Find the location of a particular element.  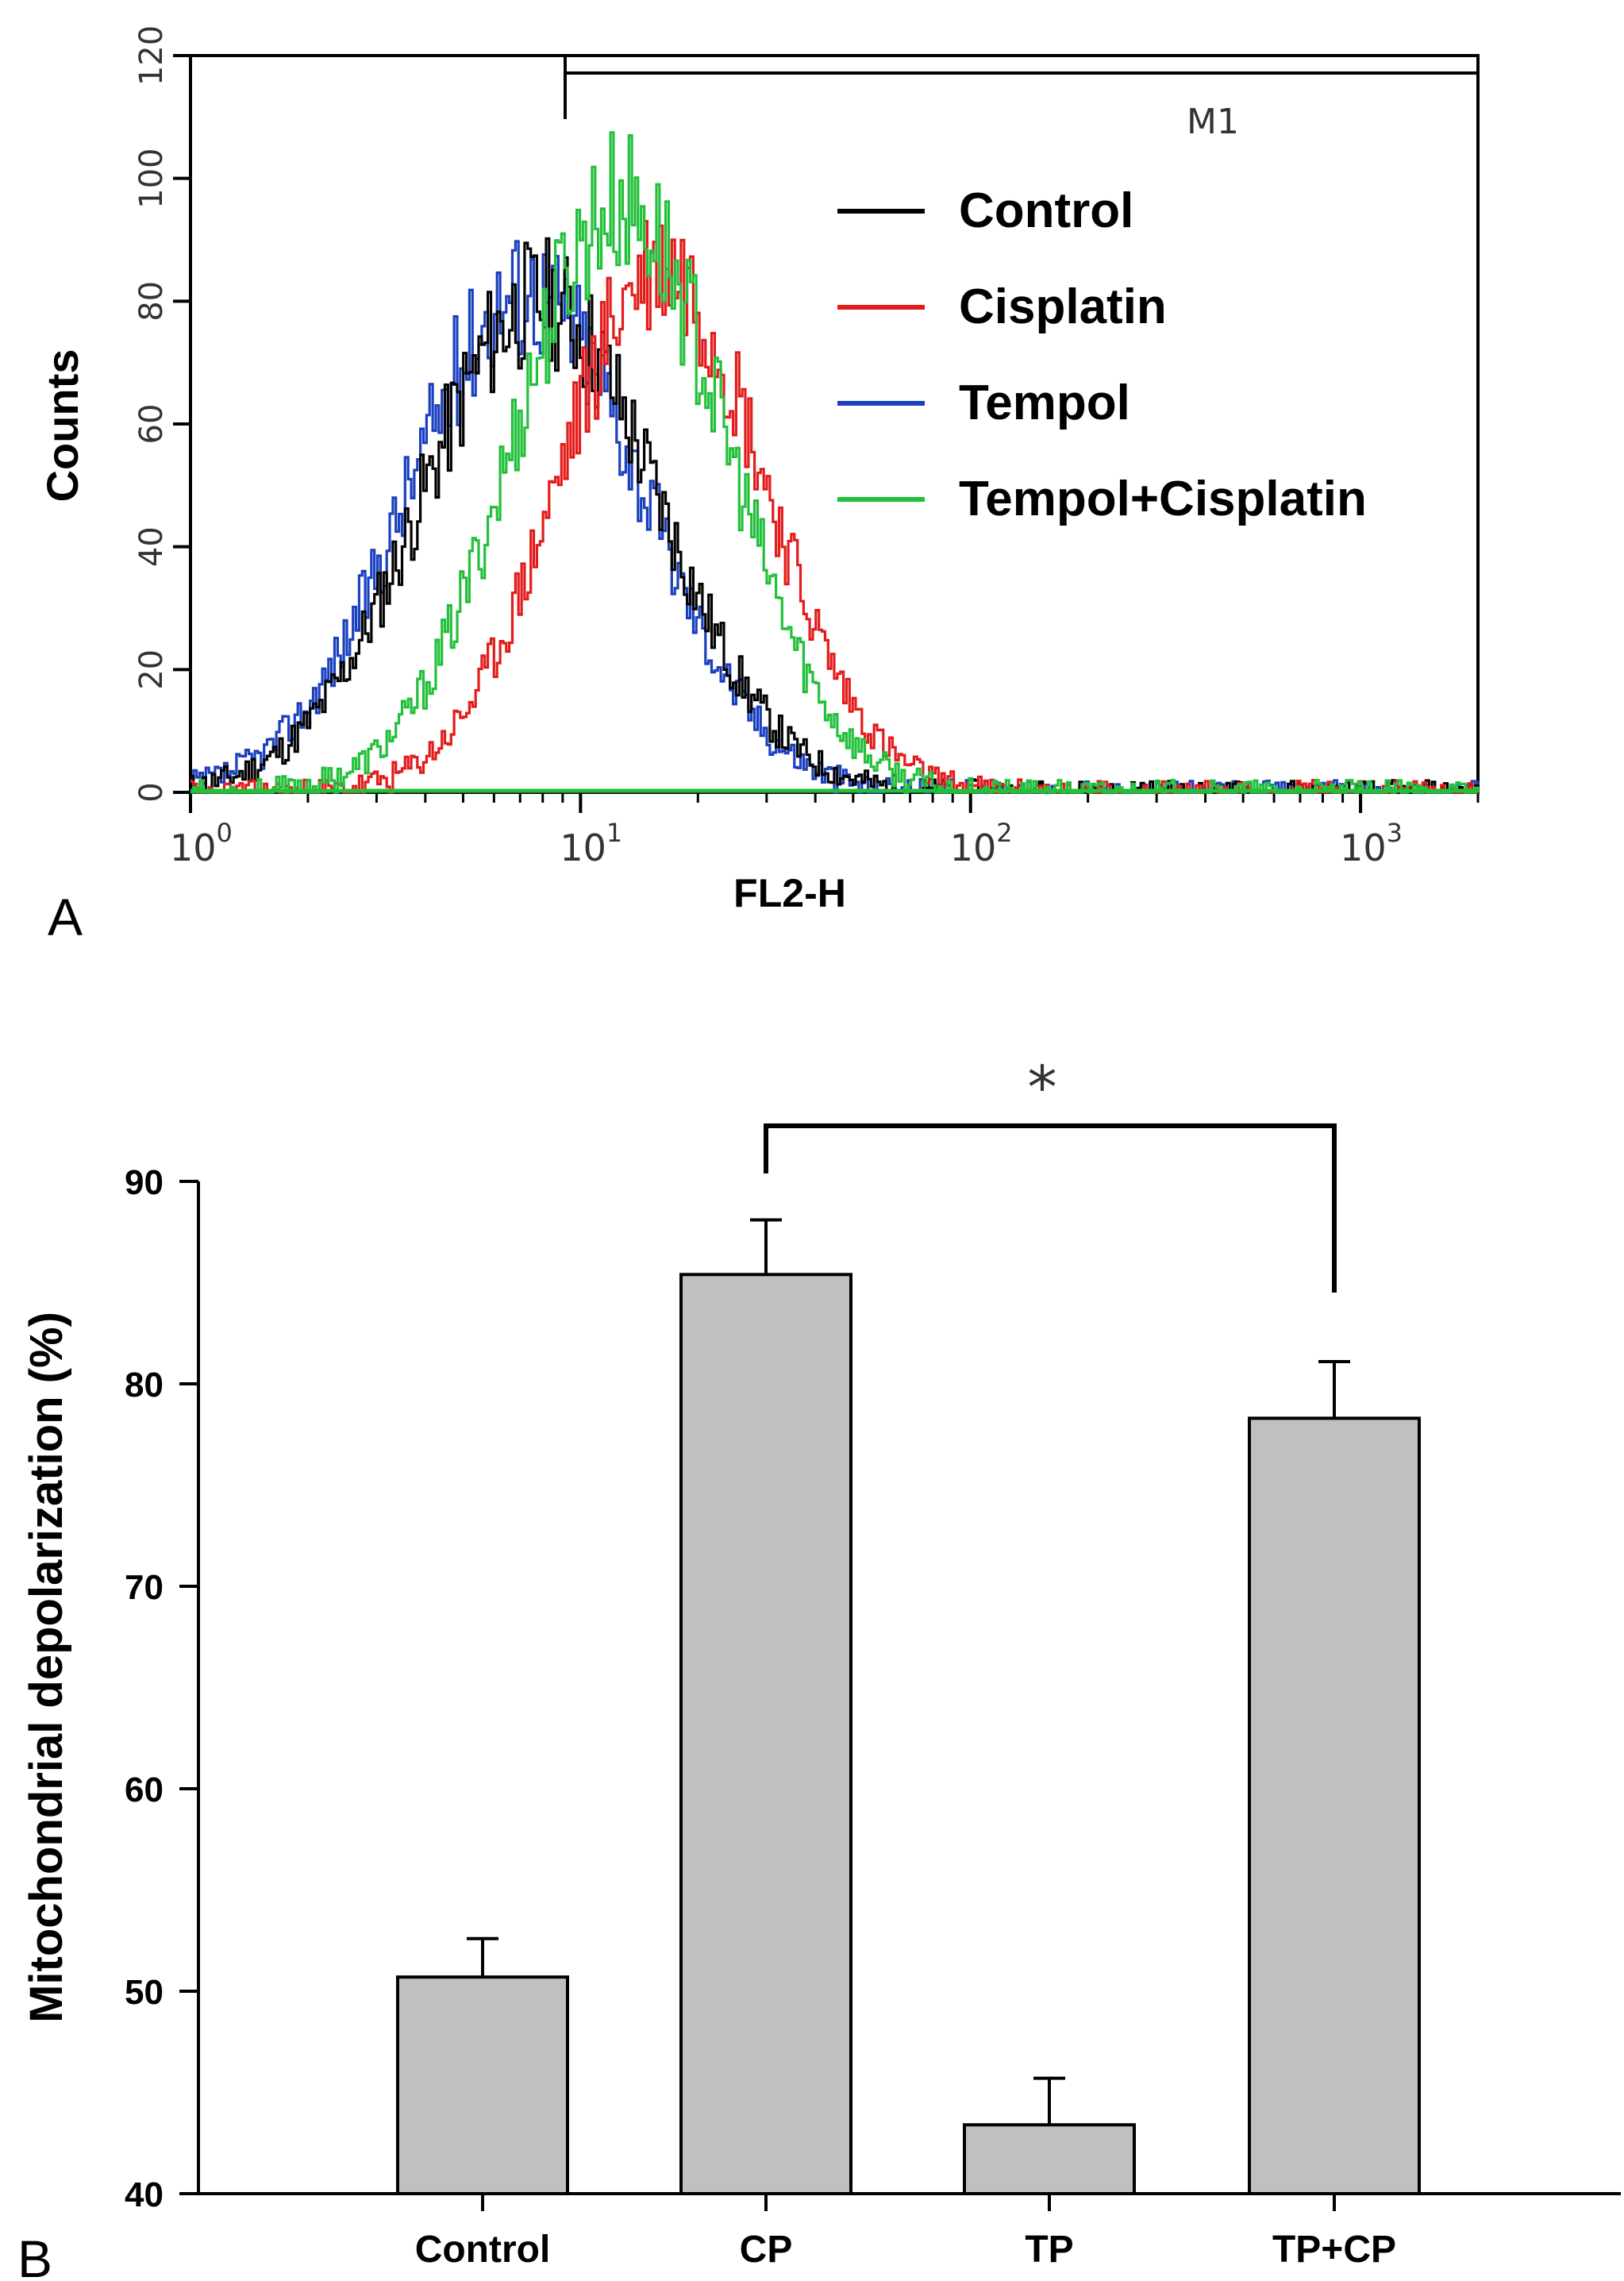

histogram-legend: Control Cisplatin Tempol Tempol+Cisplatin is located at coordinates (1102, 354).